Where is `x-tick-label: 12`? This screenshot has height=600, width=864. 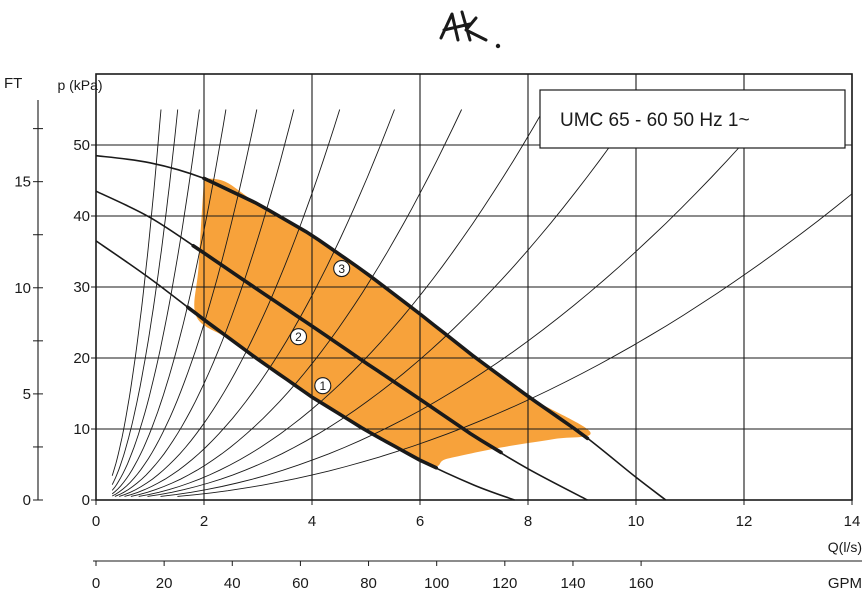
x-tick-label: 12 is located at coordinates (744, 521).